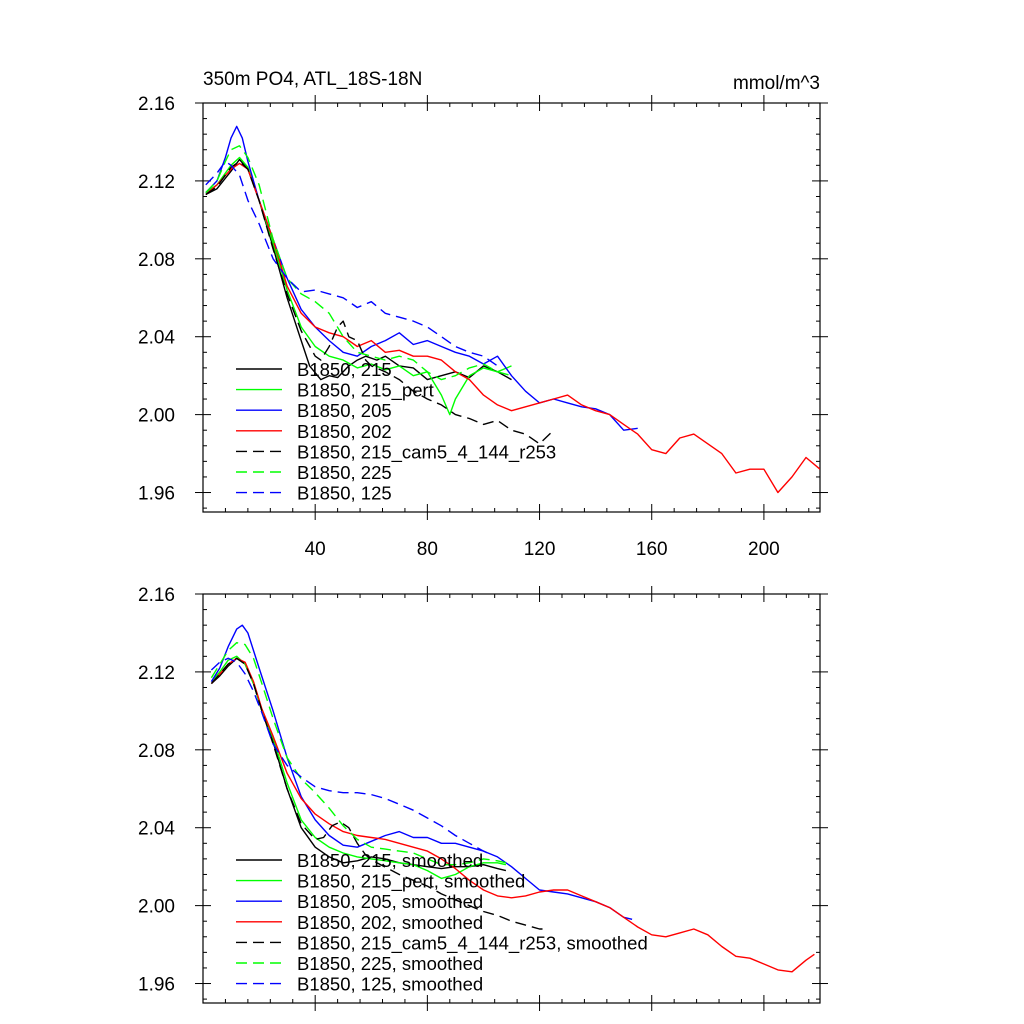 This screenshot has width=1024, height=1024. I want to click on top-x-tick-label: 160, so click(652, 549).